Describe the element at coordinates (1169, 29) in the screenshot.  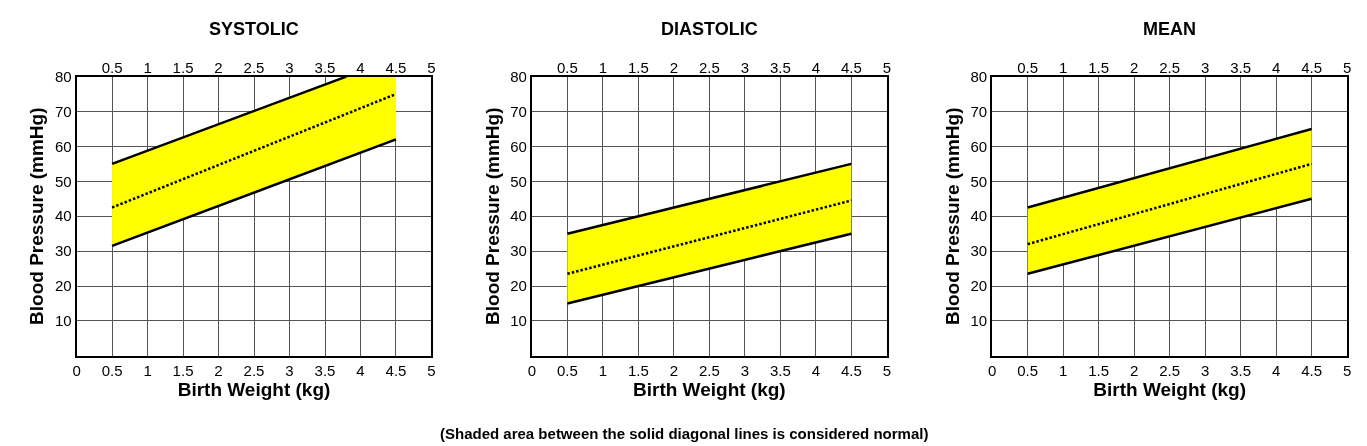
I see `chart-title: MEAN` at that location.